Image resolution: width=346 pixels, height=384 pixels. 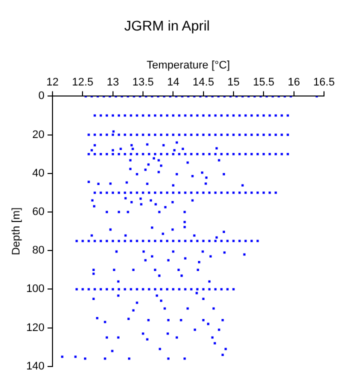 I want to click on y-tick-label: 100, so click(x=35, y=289).